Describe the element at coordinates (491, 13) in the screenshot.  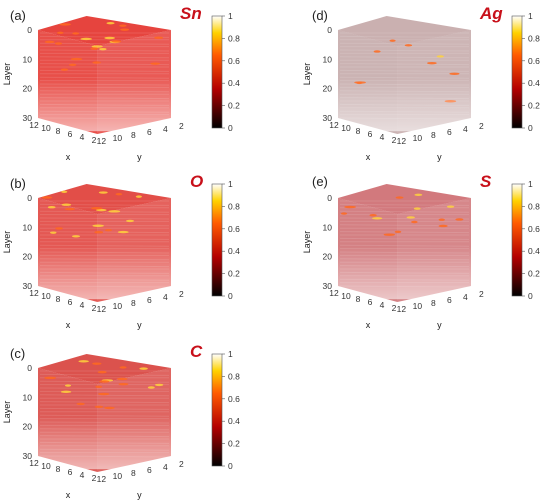
I see `element-label: Ag` at that location.